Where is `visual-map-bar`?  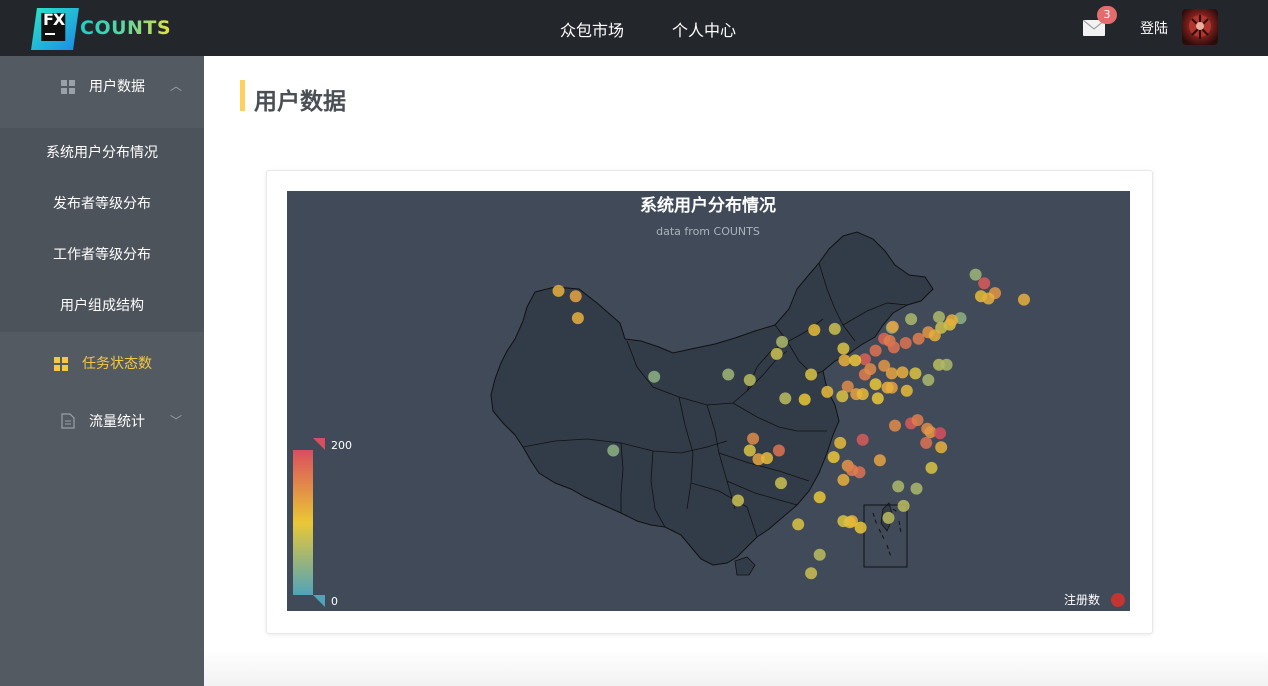
visual-map-bar is located at coordinates (303, 522).